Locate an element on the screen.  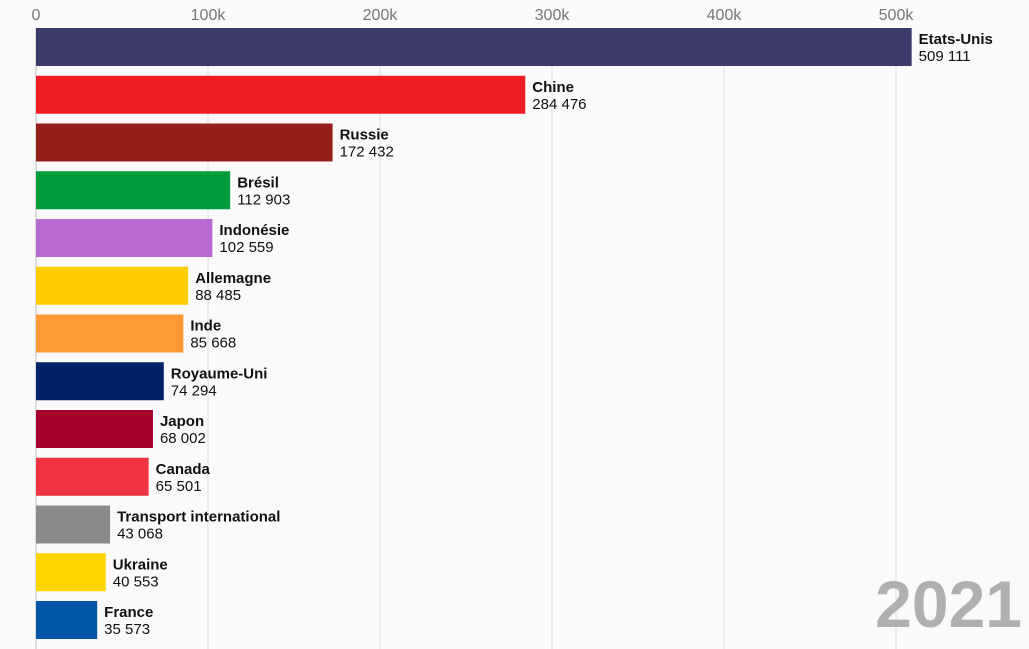
x-tick-label: 0 is located at coordinates (36, 15).